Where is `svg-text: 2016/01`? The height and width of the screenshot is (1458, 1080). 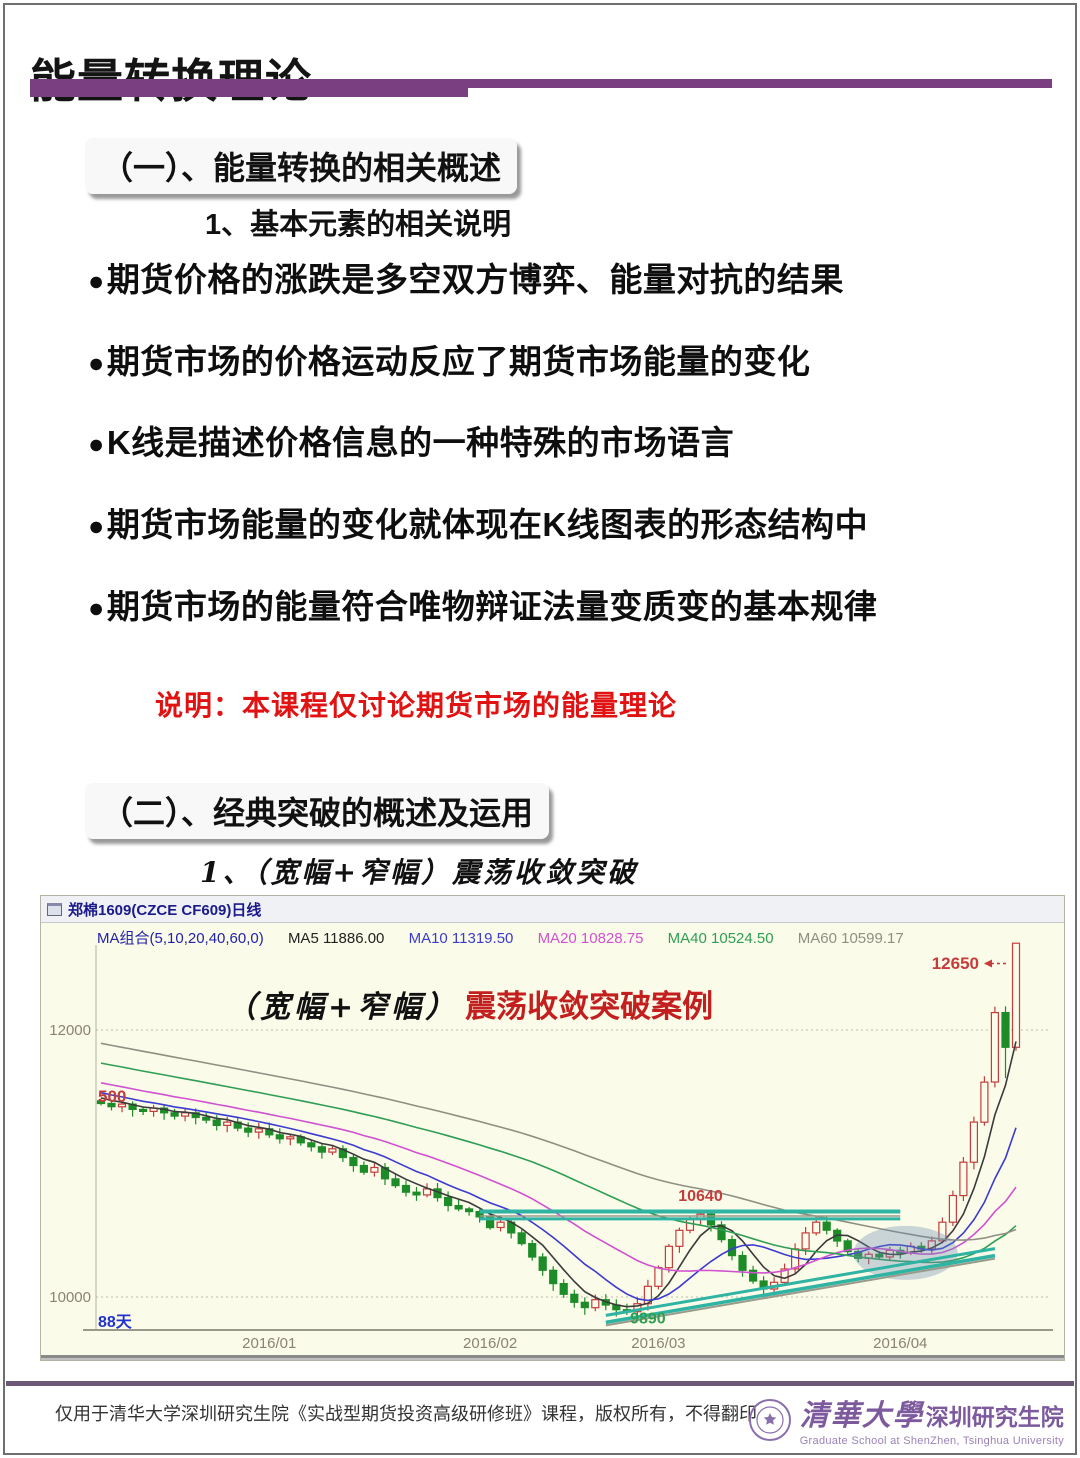 svg-text: 2016/01 is located at coordinates (269, 1343).